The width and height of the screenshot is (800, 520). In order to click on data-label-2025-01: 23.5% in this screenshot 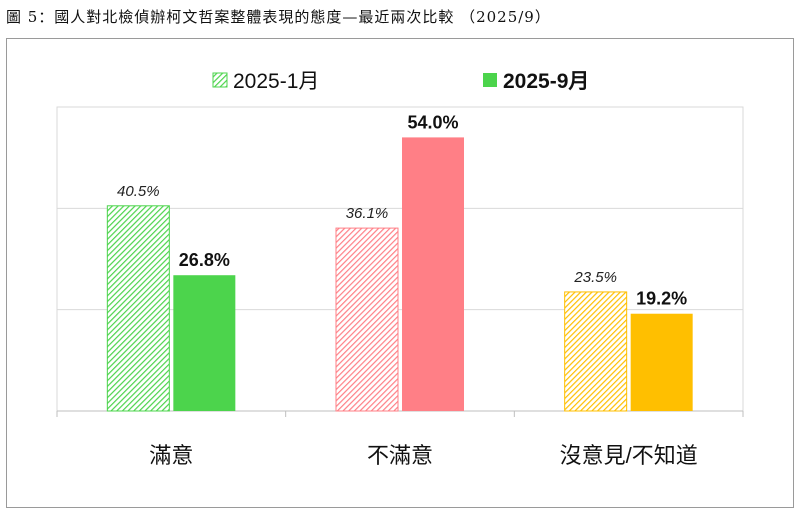, I will do `click(595, 277)`.